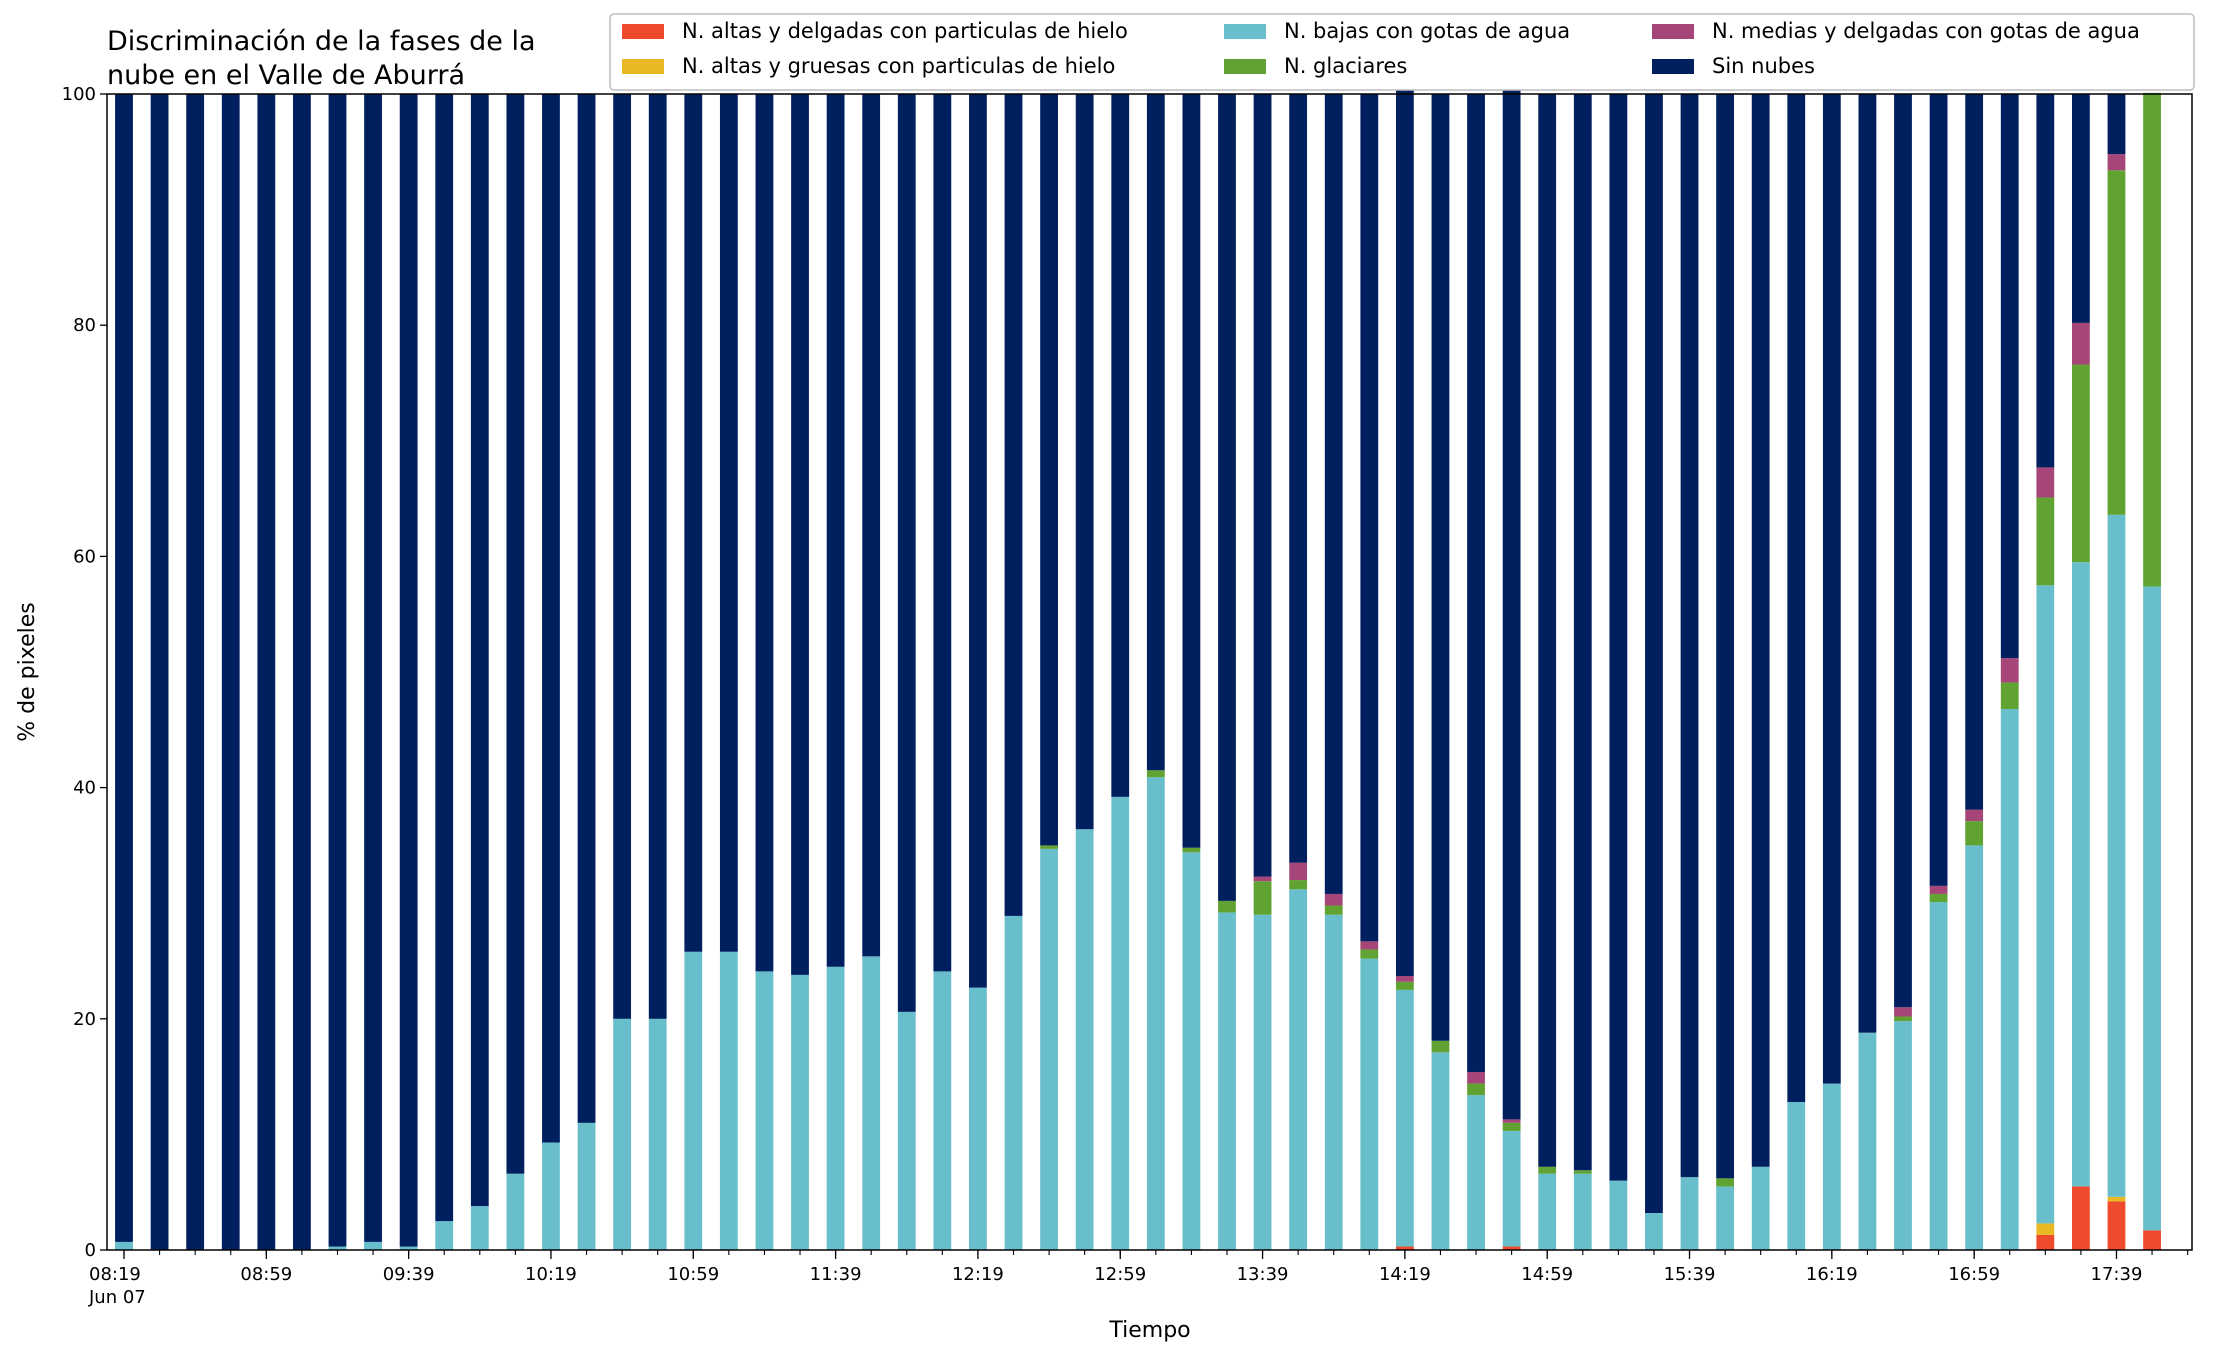 The width and height of the screenshot is (2216, 1355). What do you see at coordinates (1263, 1274) in the screenshot?
I see `x-tick-label-8: 13:39` at bounding box center [1263, 1274].